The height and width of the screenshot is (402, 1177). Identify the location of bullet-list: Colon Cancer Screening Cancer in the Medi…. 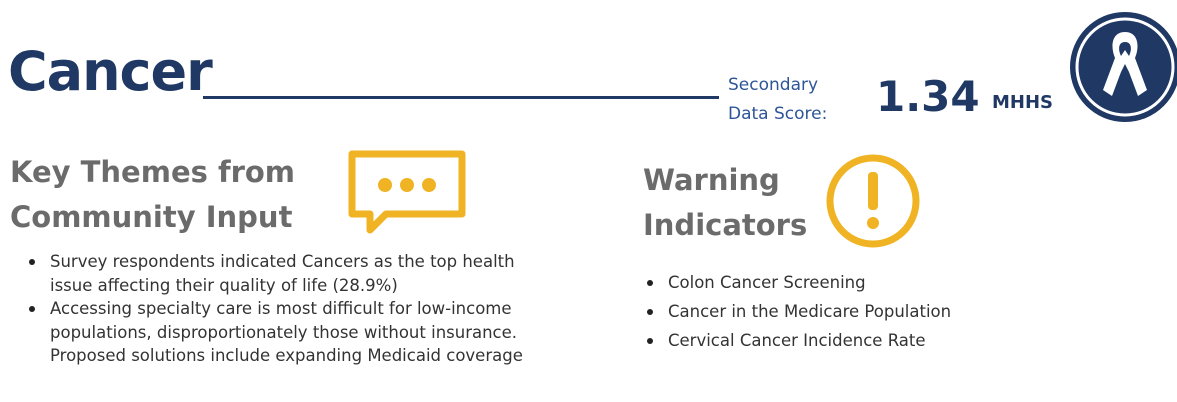
(856, 311).